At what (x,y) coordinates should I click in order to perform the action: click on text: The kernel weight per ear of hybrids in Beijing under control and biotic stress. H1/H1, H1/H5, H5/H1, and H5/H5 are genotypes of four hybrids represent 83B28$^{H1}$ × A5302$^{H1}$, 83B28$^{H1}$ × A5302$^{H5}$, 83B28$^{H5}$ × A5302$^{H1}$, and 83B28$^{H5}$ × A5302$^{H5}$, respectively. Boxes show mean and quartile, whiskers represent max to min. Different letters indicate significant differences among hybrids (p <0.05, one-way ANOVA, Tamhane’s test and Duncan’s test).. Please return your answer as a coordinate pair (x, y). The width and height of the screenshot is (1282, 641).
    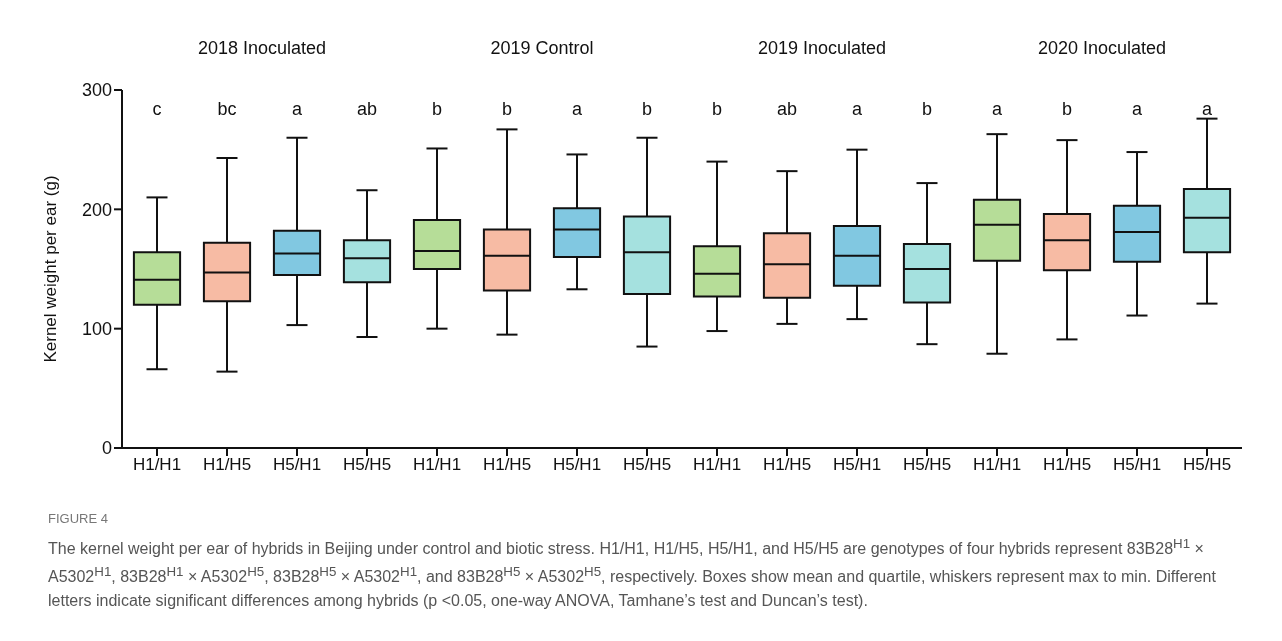
    Looking at the image, I should click on (632, 572).